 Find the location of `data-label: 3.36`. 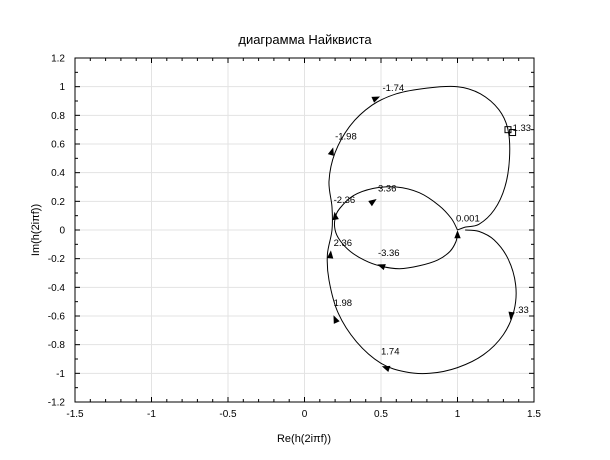

data-label: 3.36 is located at coordinates (387, 188).